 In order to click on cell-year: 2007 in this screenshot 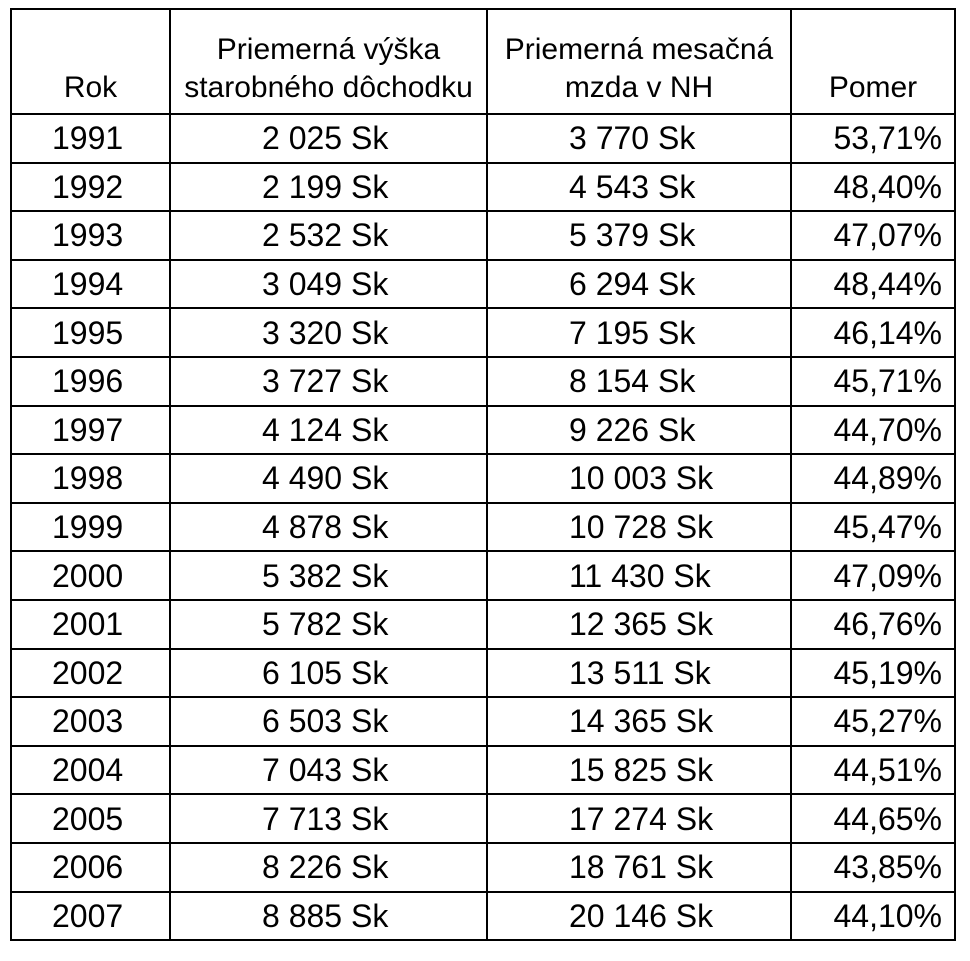, I will do `click(90, 916)`.